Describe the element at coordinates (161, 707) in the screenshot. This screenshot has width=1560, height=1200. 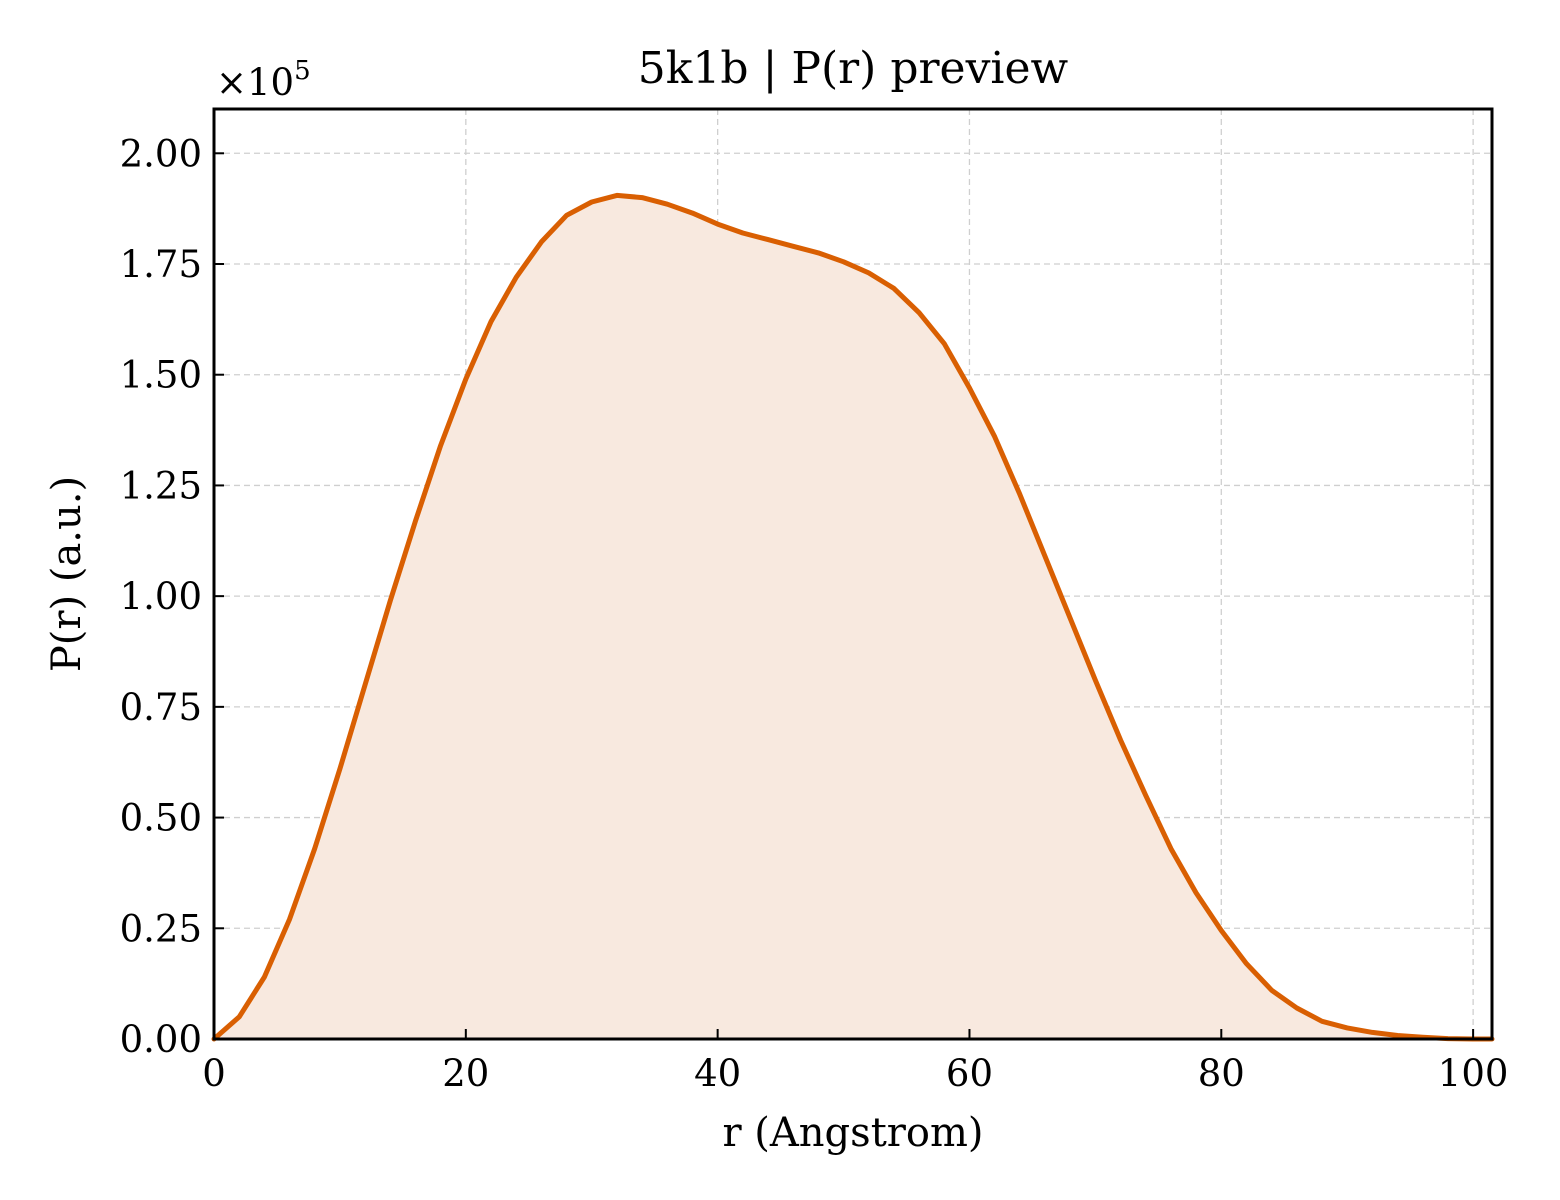
I see `y-tick-label: 0.75` at that location.